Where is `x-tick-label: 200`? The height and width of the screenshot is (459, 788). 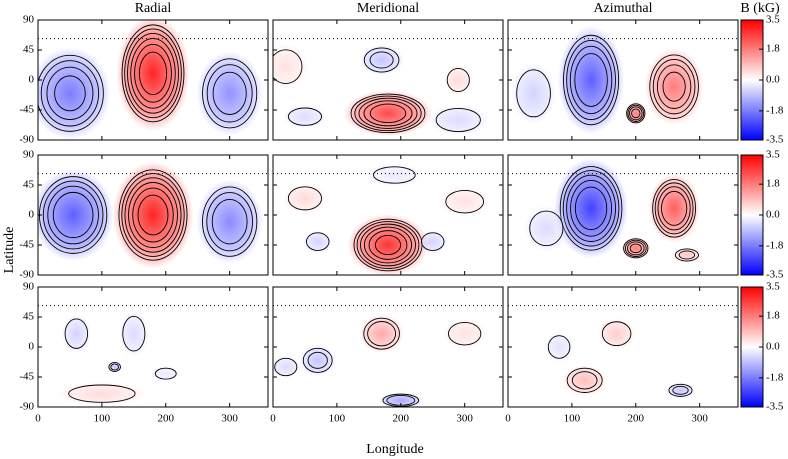
x-tick-label: 200 is located at coordinates (401, 419).